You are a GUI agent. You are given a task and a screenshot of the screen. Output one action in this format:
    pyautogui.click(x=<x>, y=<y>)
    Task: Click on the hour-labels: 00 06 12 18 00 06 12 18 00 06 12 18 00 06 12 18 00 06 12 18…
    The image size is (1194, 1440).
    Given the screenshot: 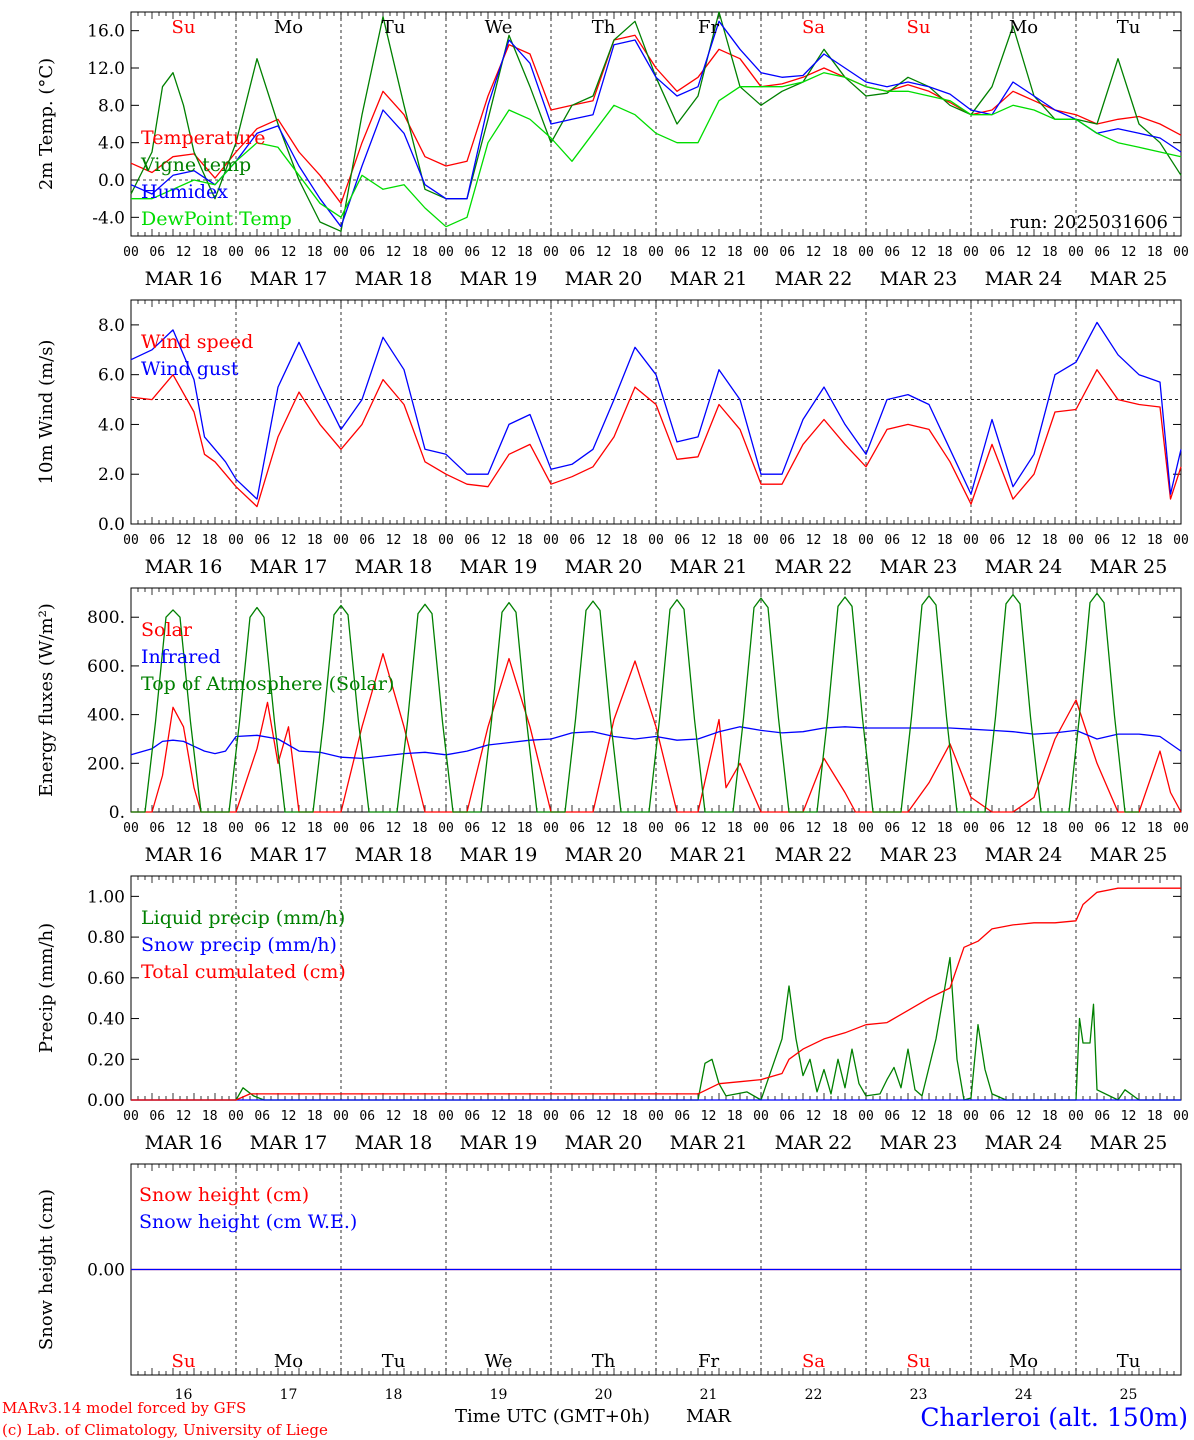 What is the action you would take?
    pyautogui.click(x=656, y=828)
    